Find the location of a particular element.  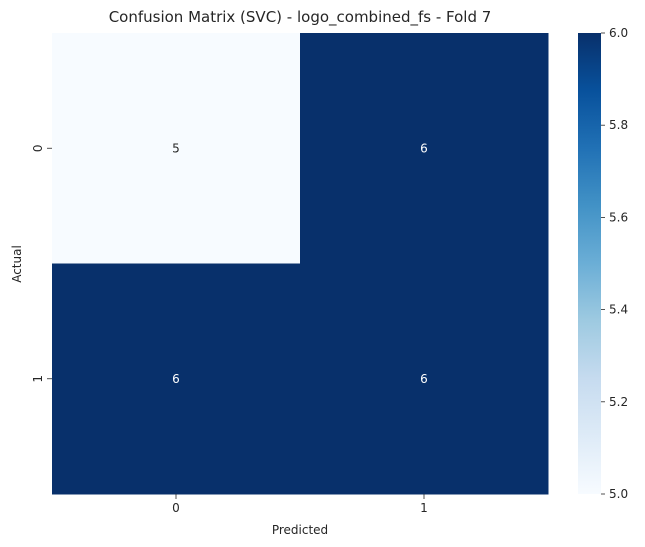

colorbar-tick-label-3: 5.6 is located at coordinates (618, 217).